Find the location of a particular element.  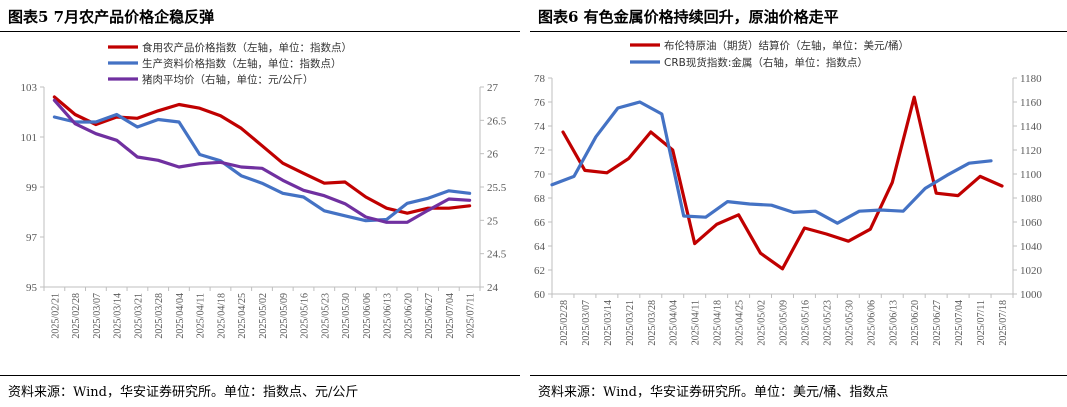

right-left-tick-label: 64 is located at coordinates (540, 247).